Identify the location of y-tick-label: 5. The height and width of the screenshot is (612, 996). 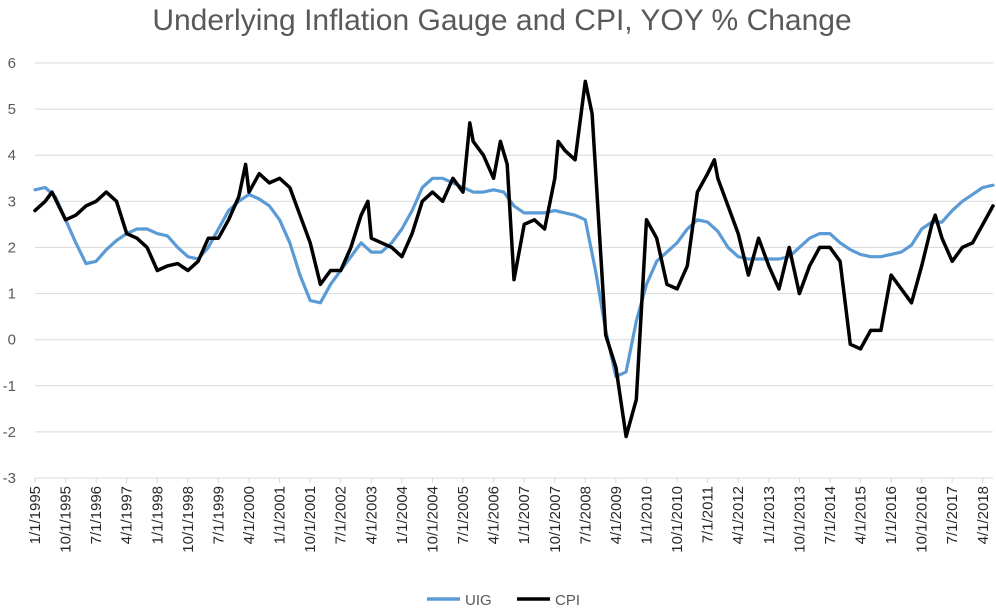
(12, 109).